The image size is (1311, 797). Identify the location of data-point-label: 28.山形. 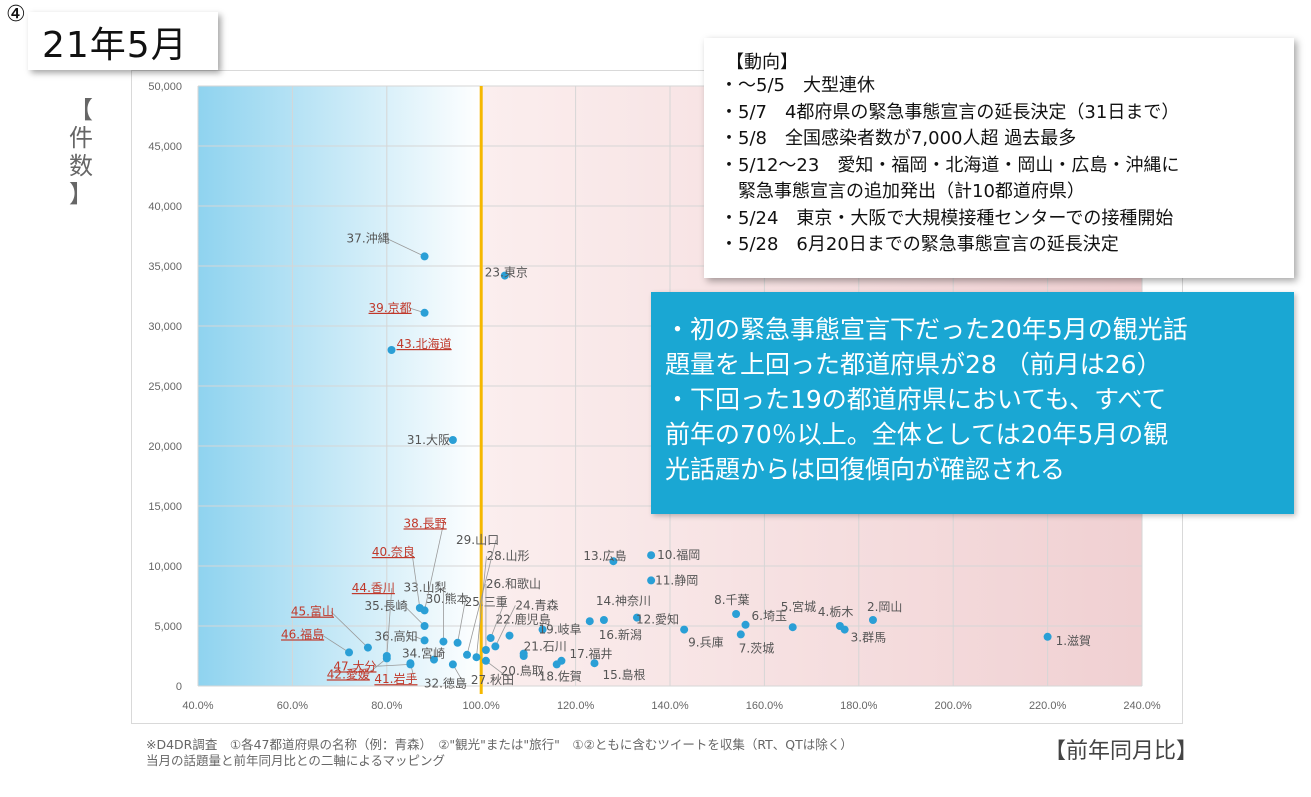
(507, 556).